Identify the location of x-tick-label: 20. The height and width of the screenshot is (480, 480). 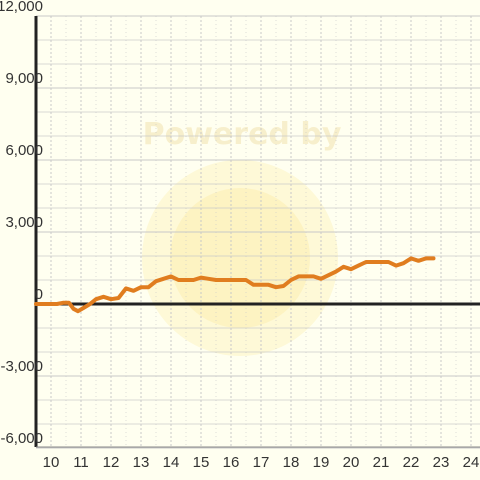
(351, 462).